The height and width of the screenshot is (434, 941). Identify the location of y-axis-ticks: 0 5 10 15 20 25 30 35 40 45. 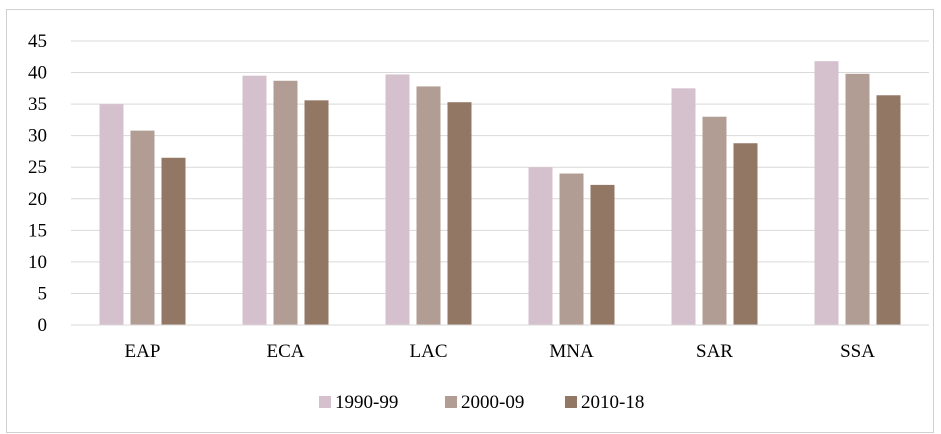
(37, 183).